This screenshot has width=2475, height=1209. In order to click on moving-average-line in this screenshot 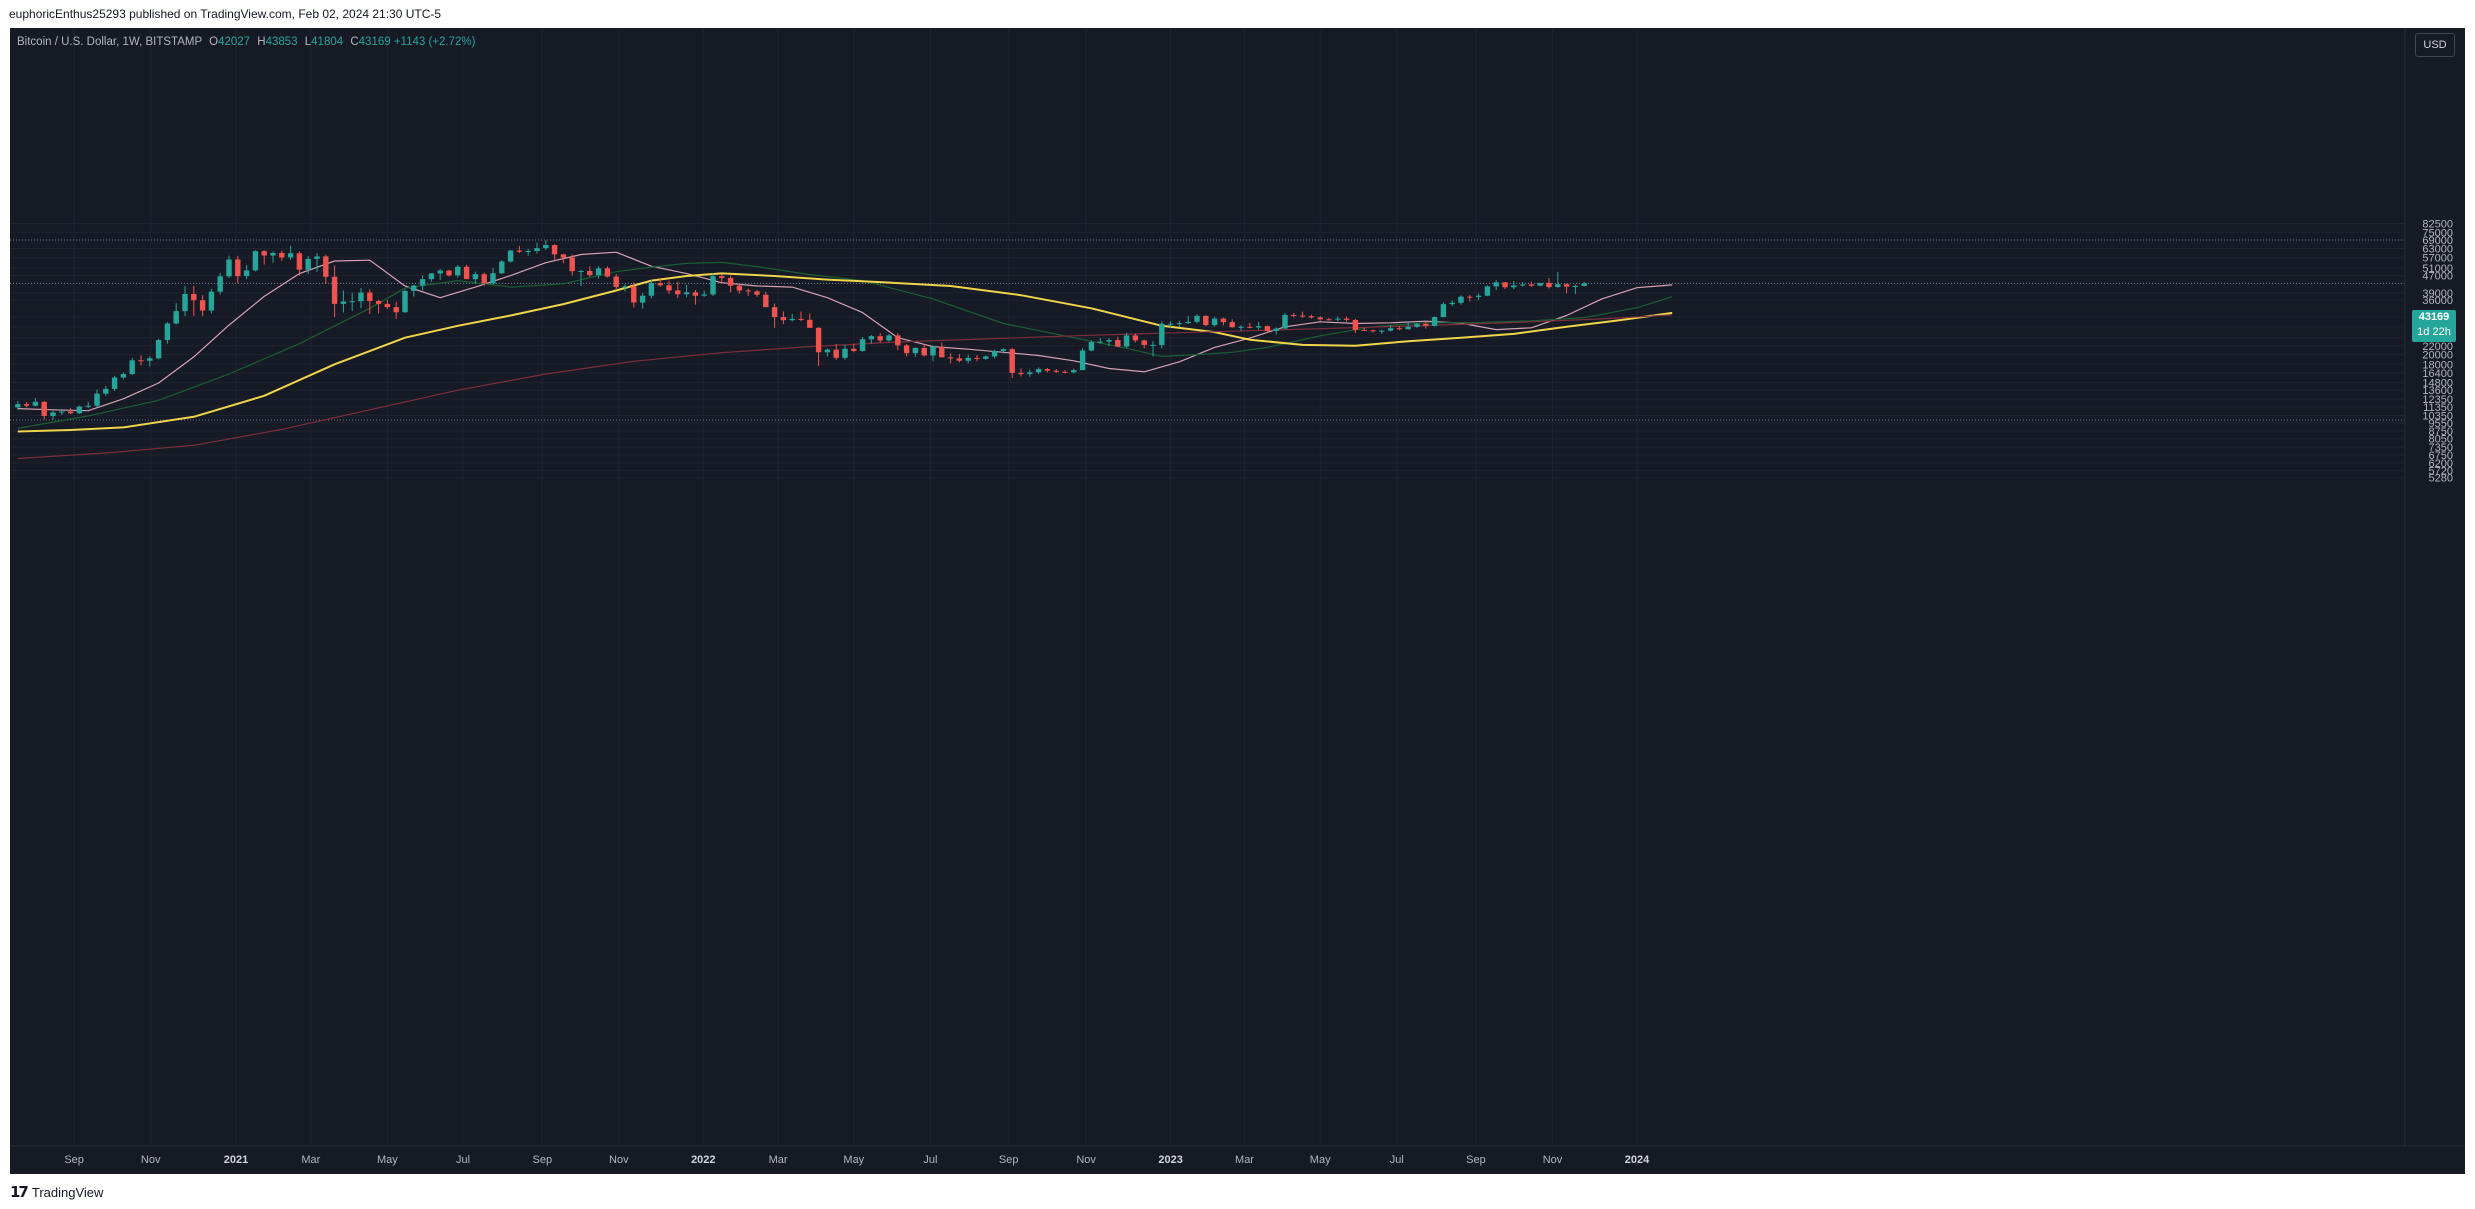, I will do `click(845, 352)`.